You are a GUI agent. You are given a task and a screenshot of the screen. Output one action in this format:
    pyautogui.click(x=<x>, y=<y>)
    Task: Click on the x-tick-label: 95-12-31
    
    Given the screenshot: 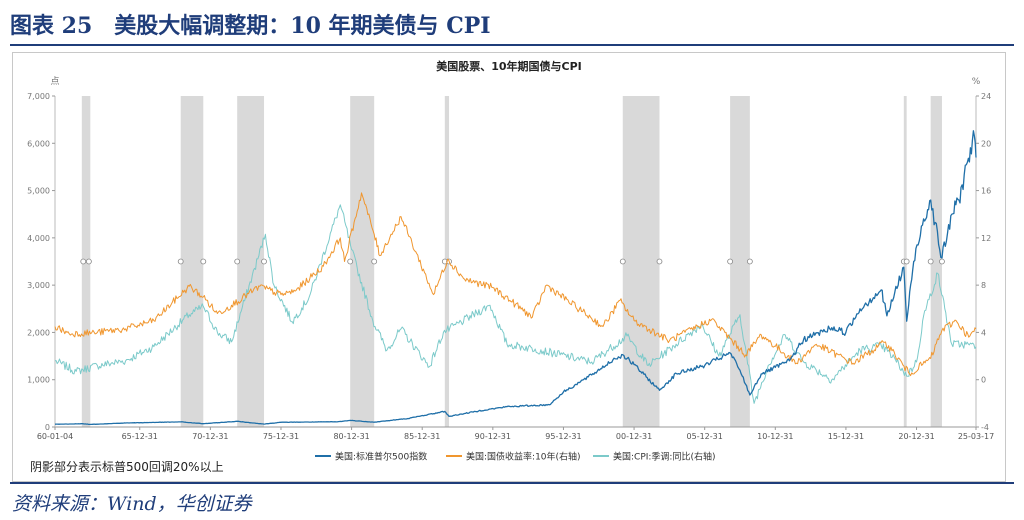 What is the action you would take?
    pyautogui.click(x=563, y=436)
    